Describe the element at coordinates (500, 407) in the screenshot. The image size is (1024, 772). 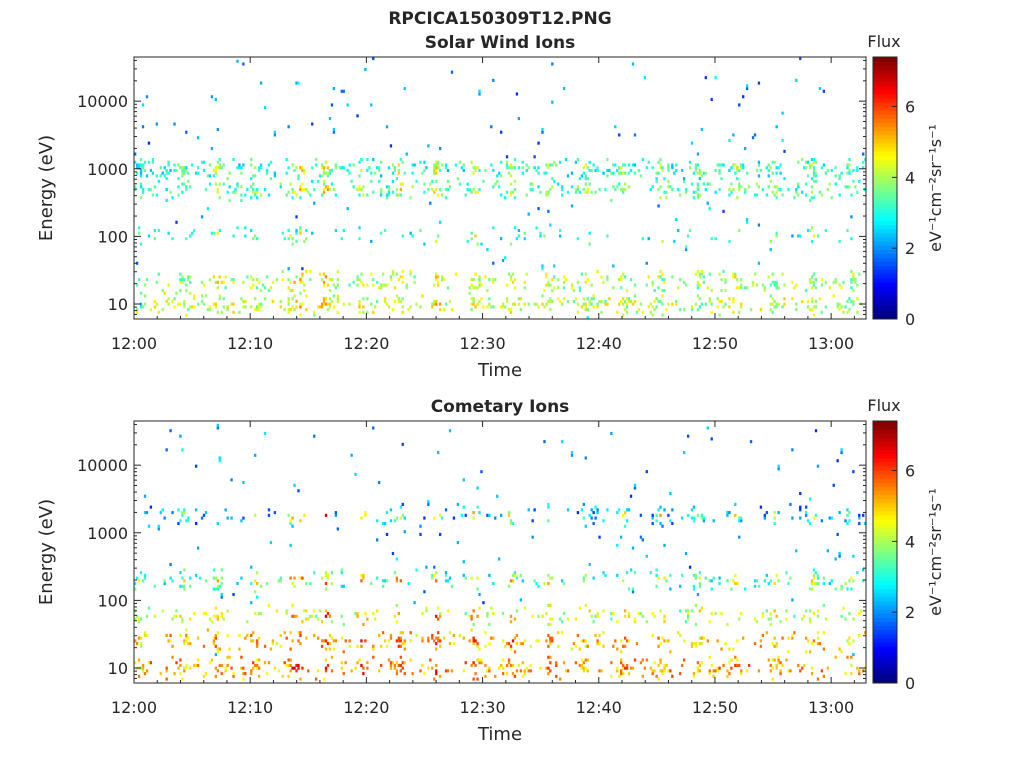
I see `cometary-title: Cometary Ions` at that location.